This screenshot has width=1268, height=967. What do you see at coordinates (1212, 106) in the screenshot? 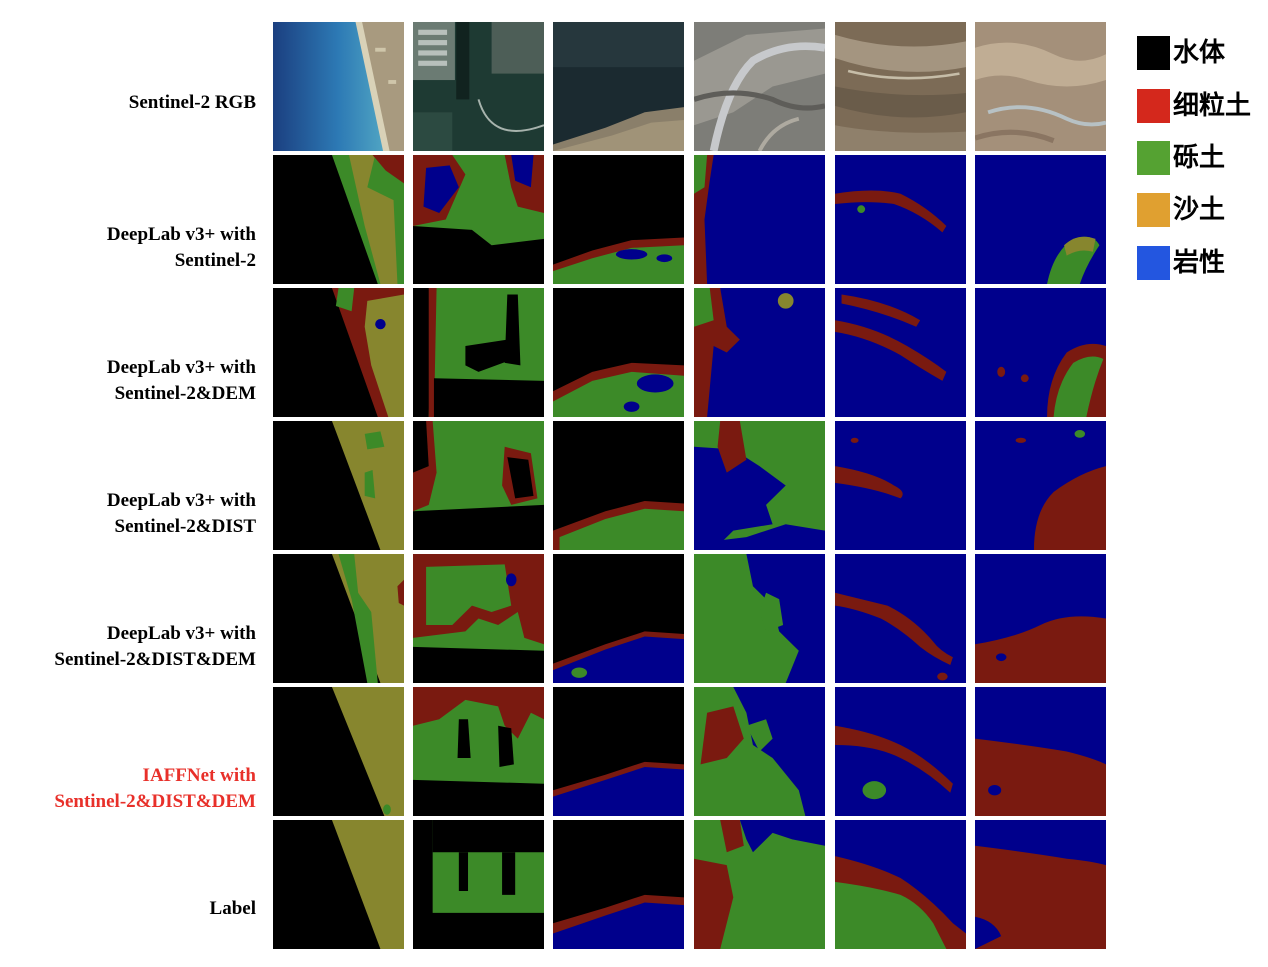
I see `legend-label: 细粒土` at bounding box center [1212, 106].